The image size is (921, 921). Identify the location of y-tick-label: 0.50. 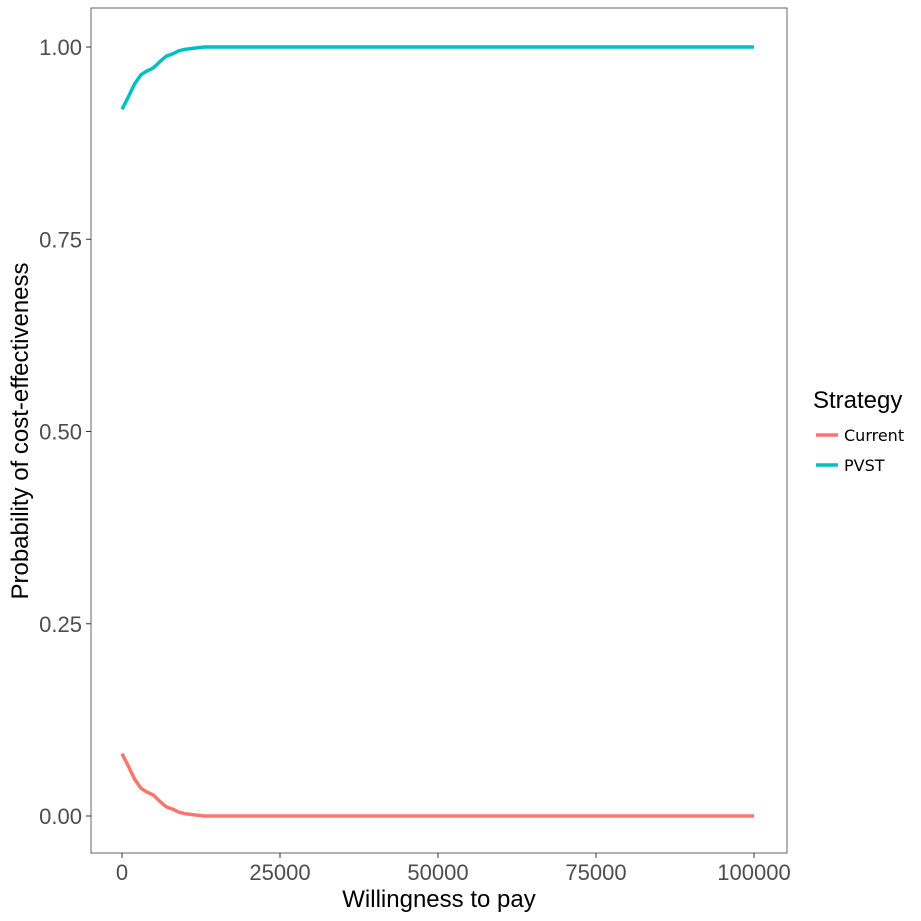
(60, 432).